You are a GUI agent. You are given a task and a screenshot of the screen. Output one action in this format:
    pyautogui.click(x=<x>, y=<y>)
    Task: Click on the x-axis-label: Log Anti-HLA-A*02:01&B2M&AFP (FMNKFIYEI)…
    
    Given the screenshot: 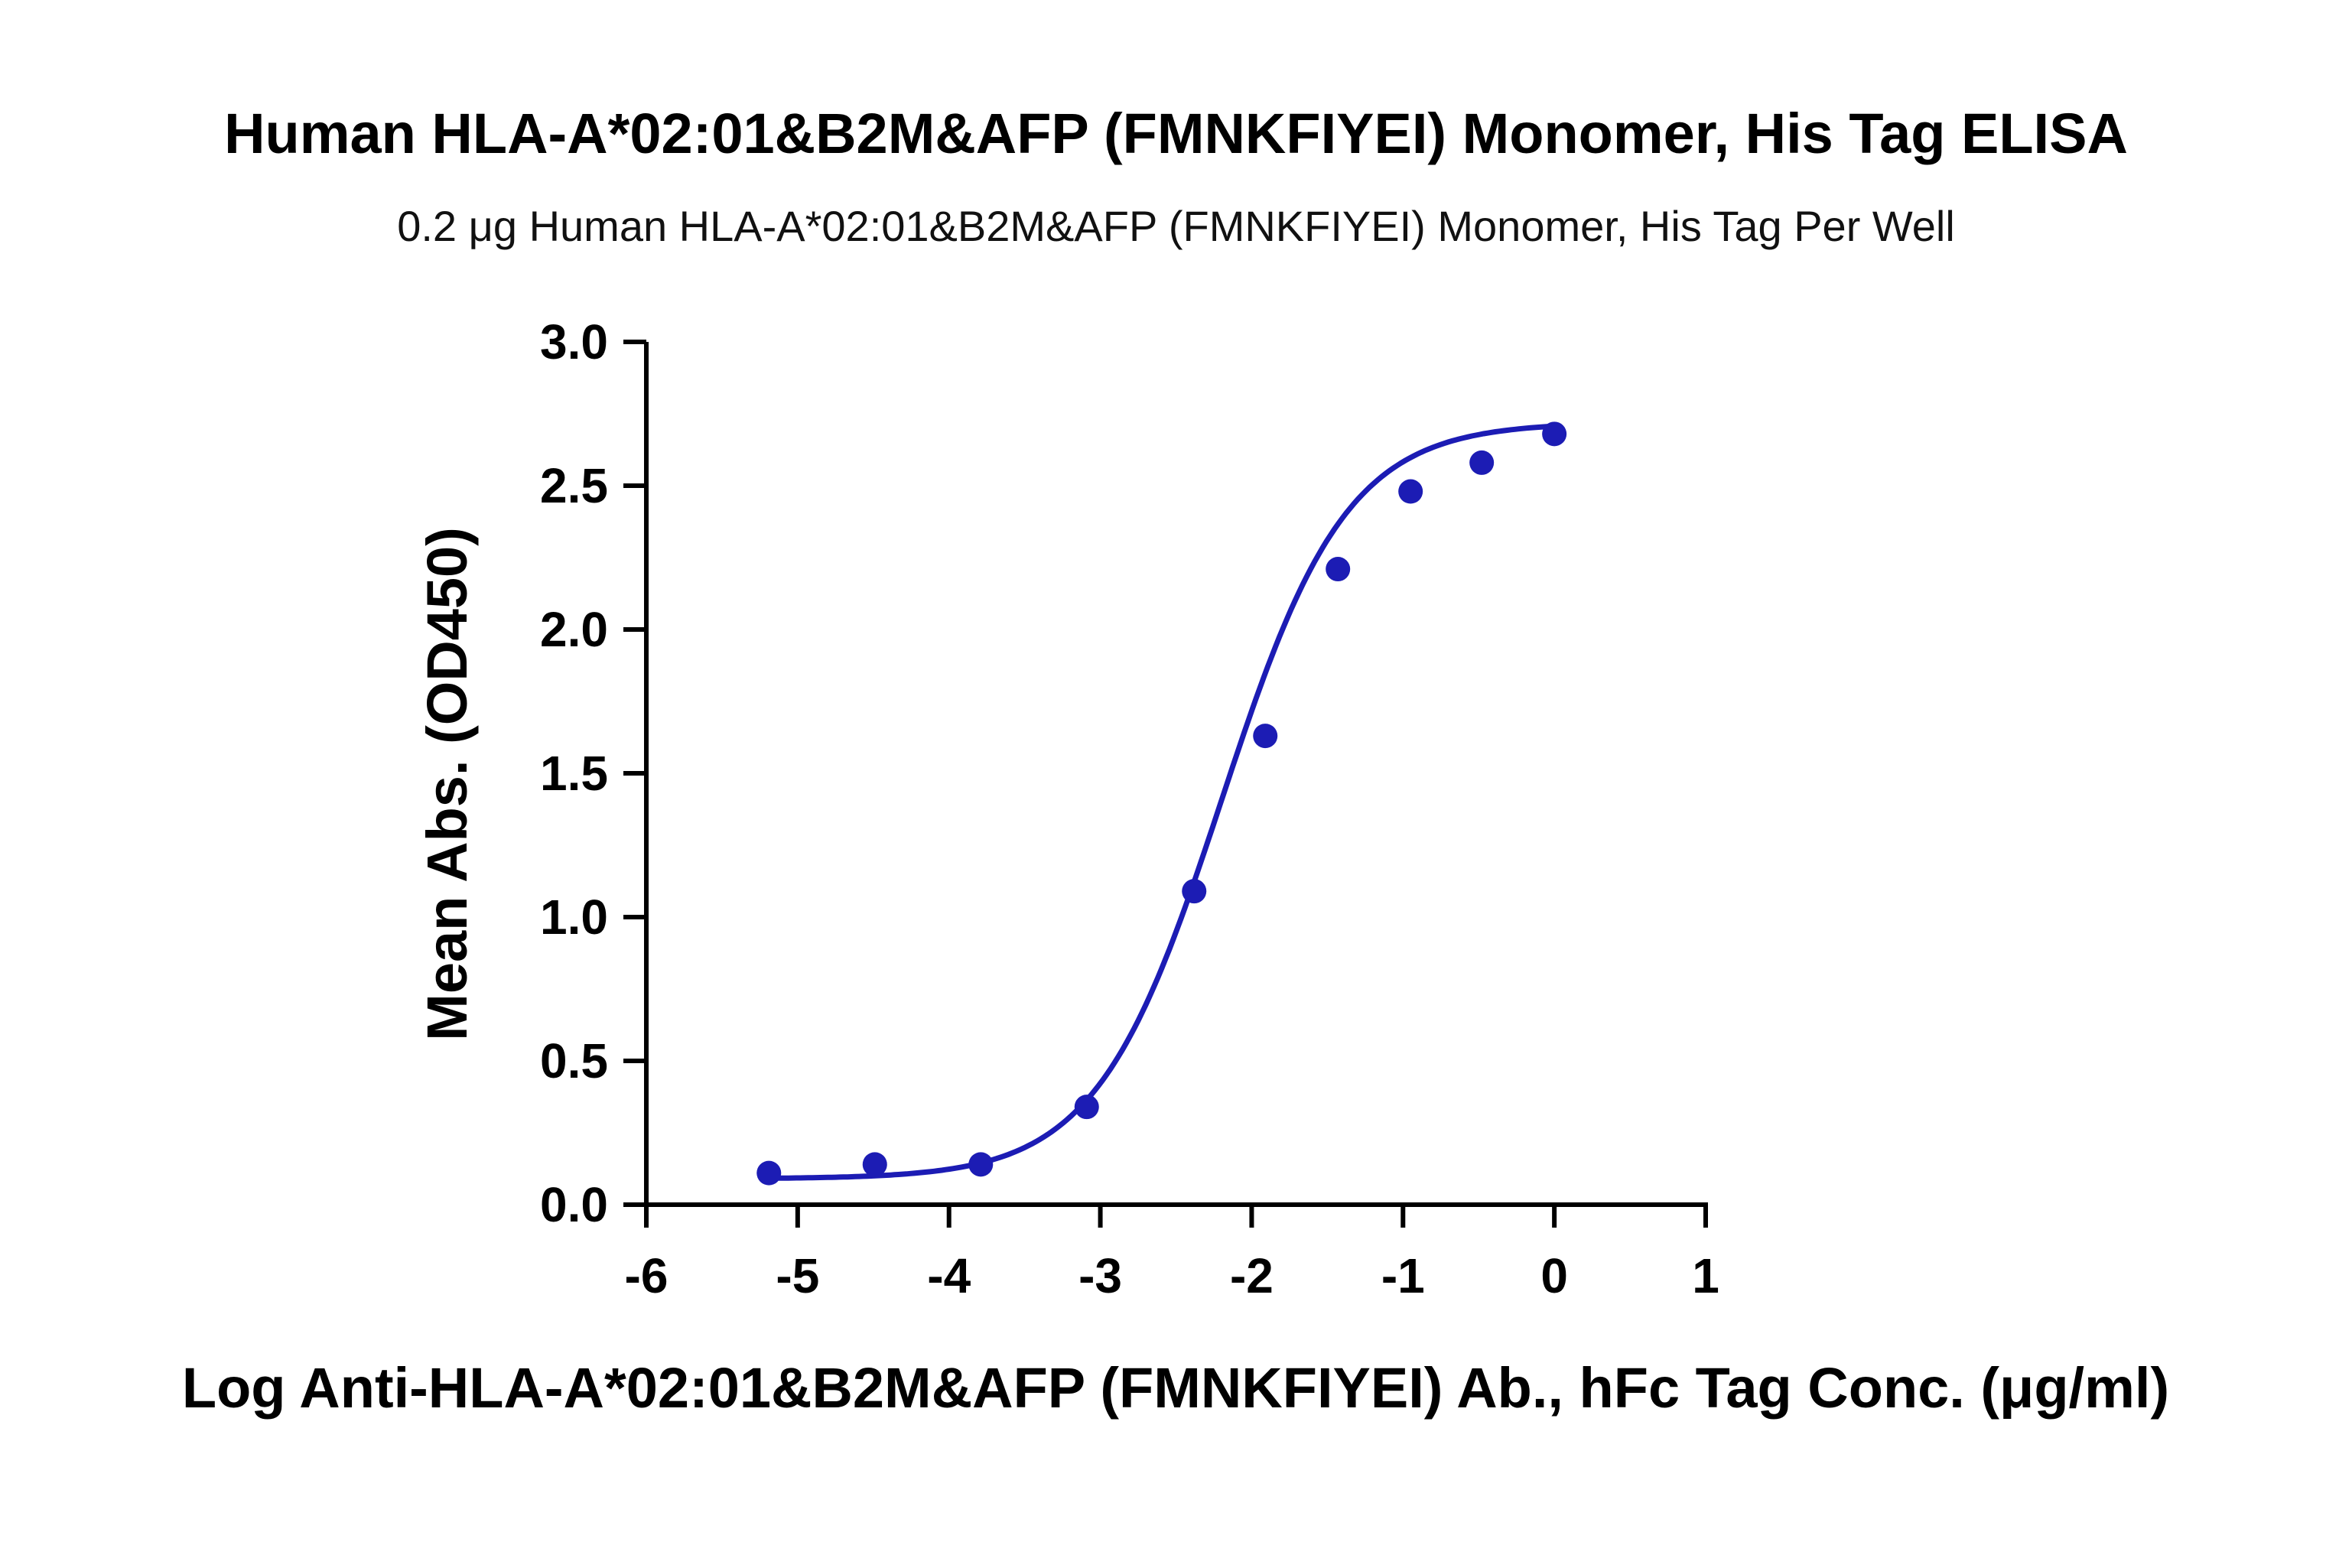 What is the action you would take?
    pyautogui.click(x=1175, y=1388)
    